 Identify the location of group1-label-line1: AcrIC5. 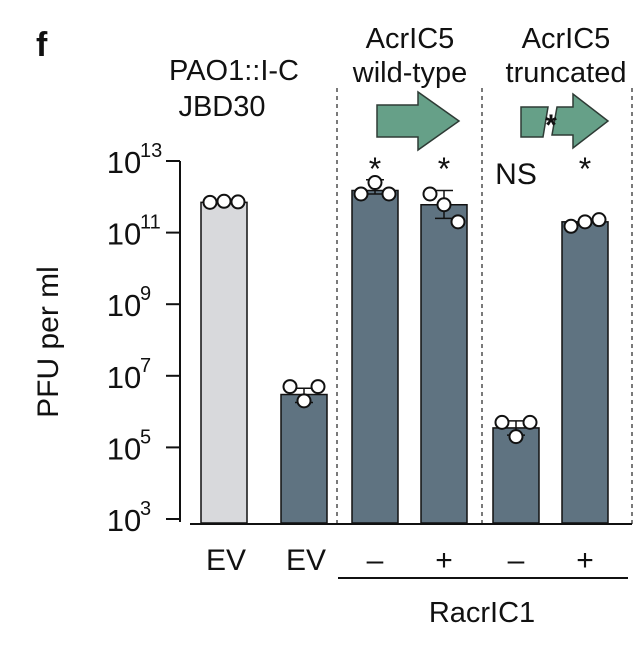
(410, 39).